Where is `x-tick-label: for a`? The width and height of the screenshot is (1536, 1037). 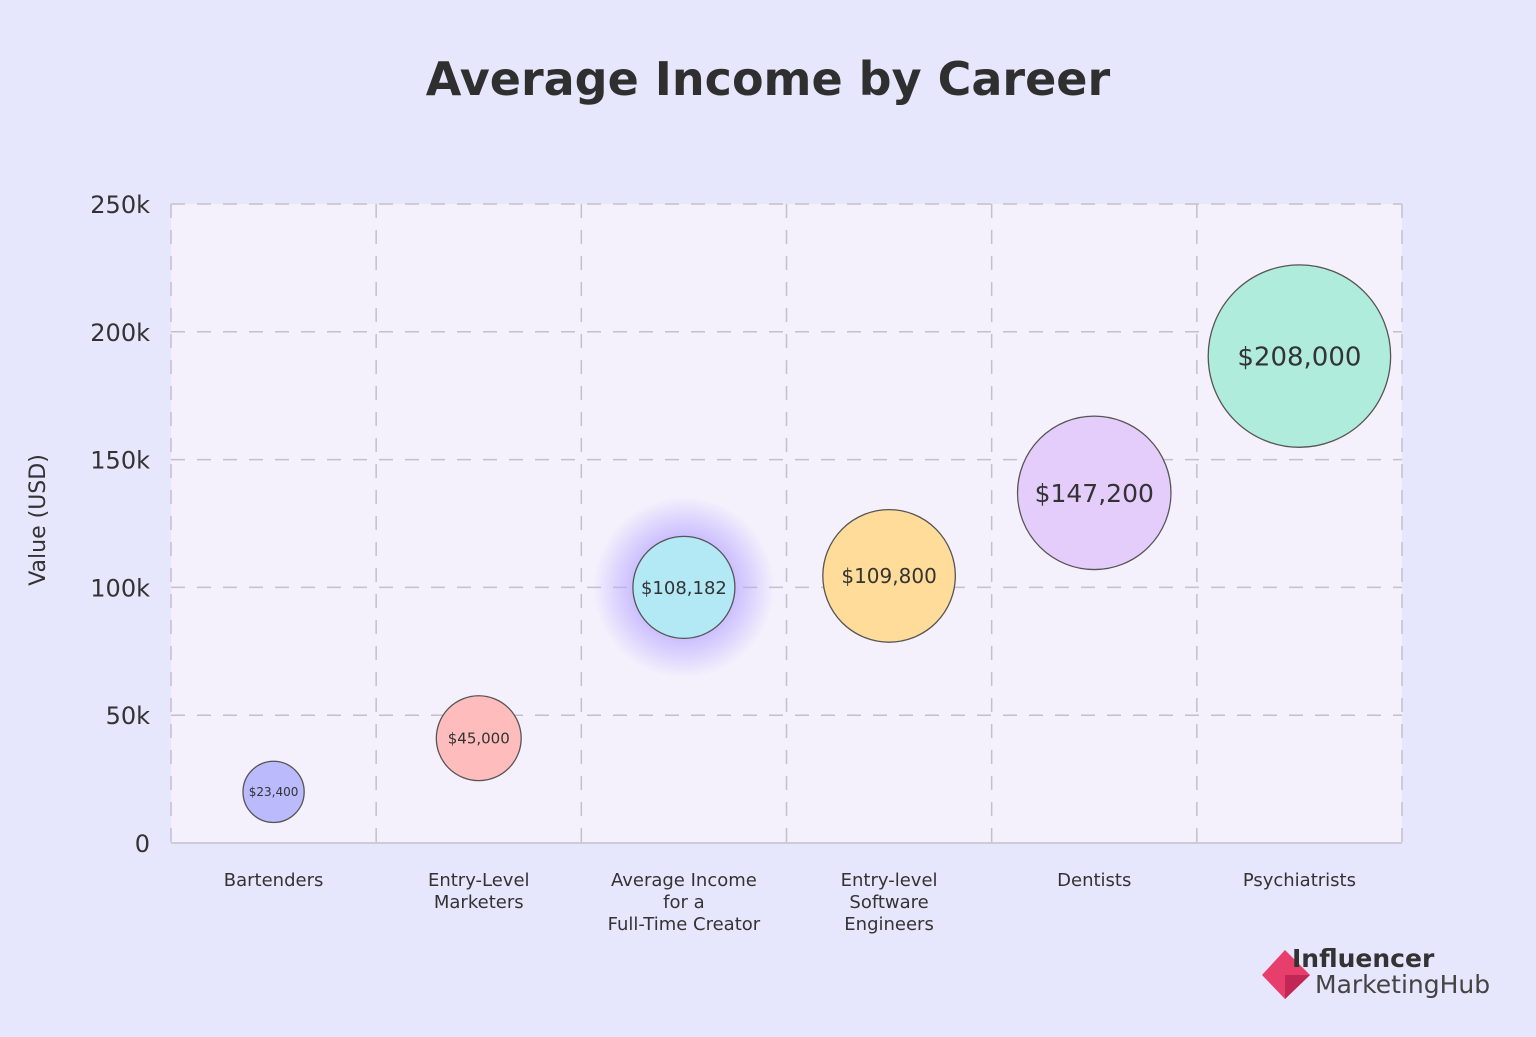 x-tick-label: for a is located at coordinates (684, 902).